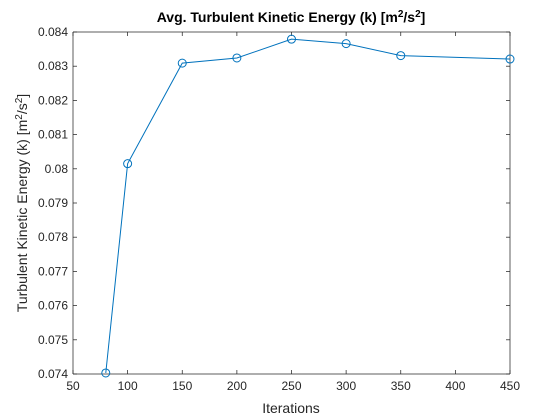 This screenshot has width=560, height=420. I want to click on y-axis-label-mid: /s, so click(22, 108).